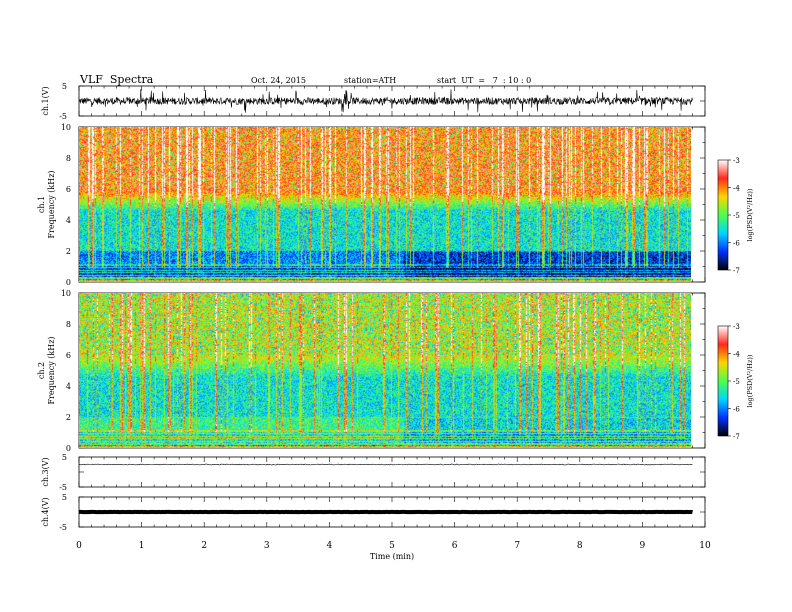 Image resolution: width=792 pixels, height=612 pixels. I want to click on ch3-timeseries-line, so click(385, 464).